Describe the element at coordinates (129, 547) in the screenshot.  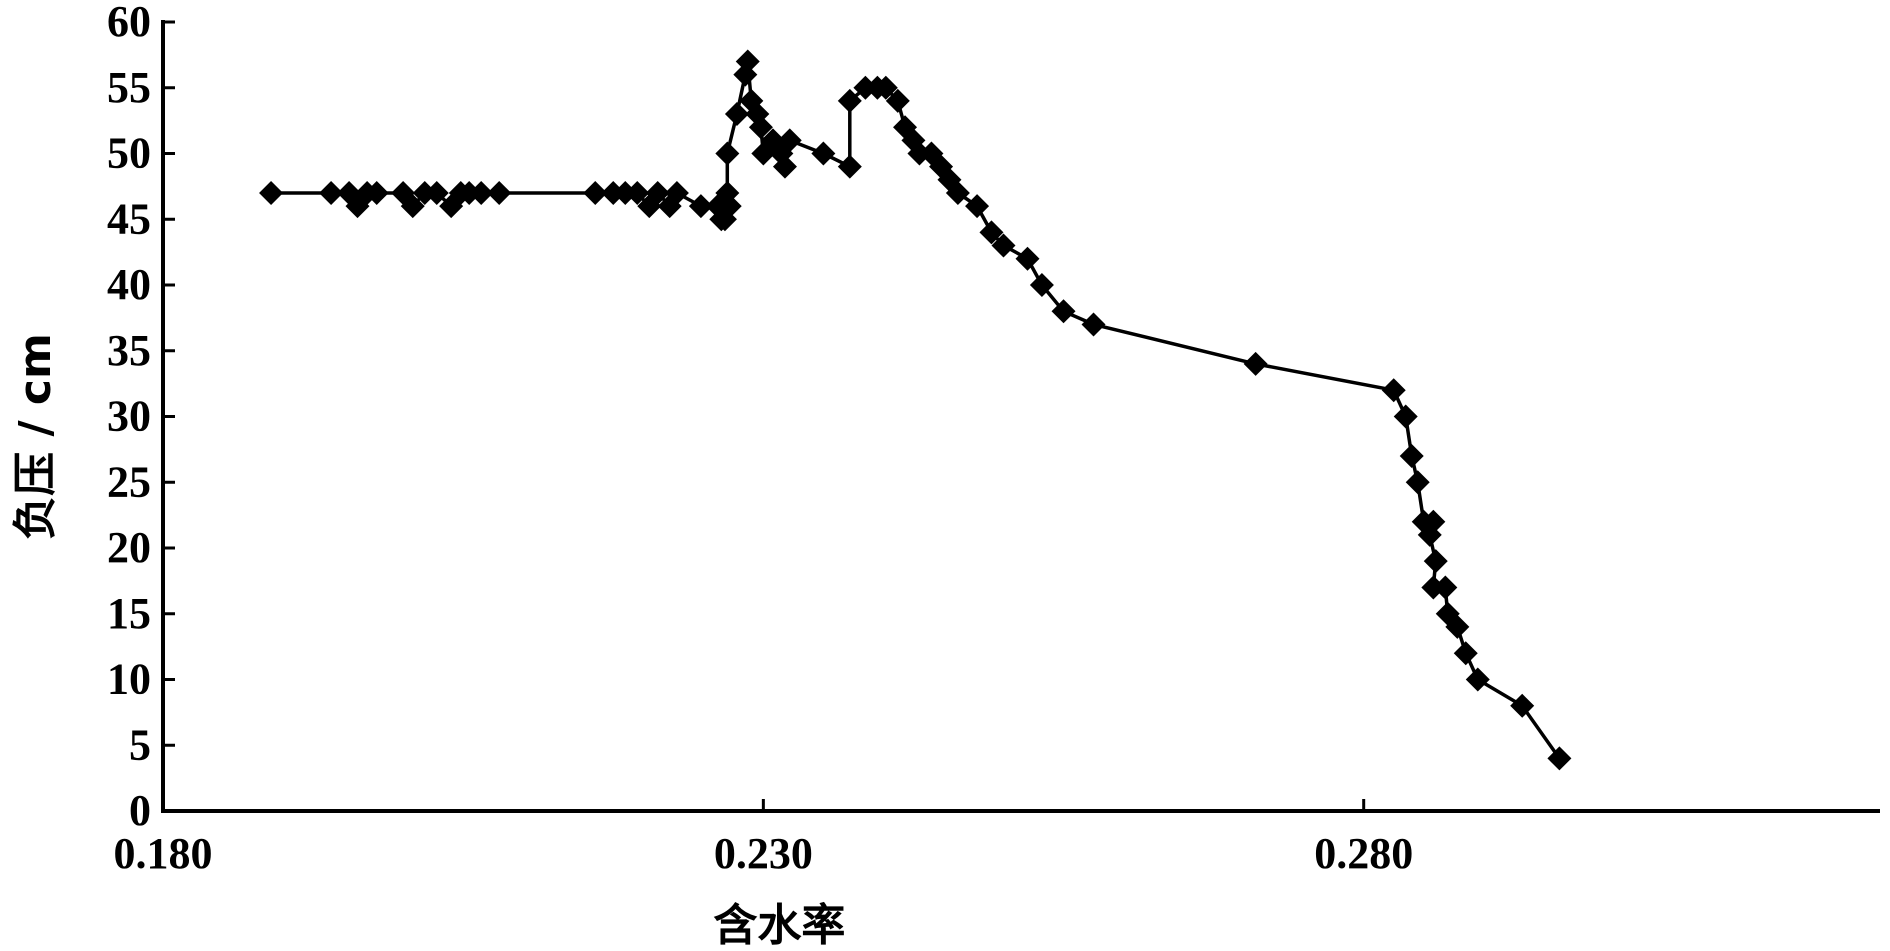
I see `y-tick-label: 20` at that location.